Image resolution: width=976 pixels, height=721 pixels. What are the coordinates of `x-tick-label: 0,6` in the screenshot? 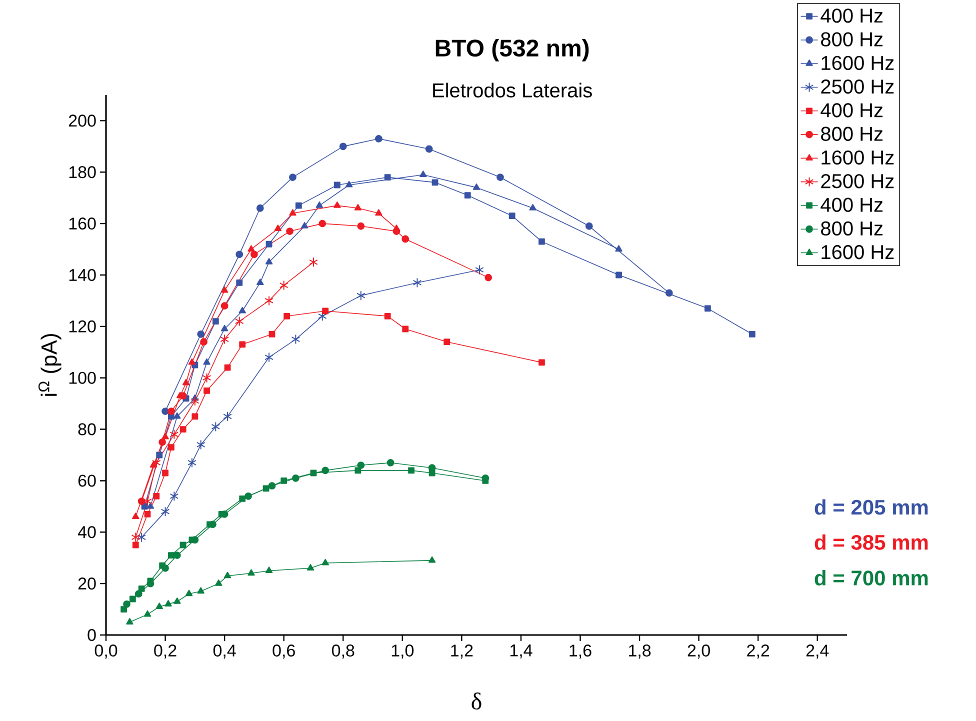 It's located at (283, 651).